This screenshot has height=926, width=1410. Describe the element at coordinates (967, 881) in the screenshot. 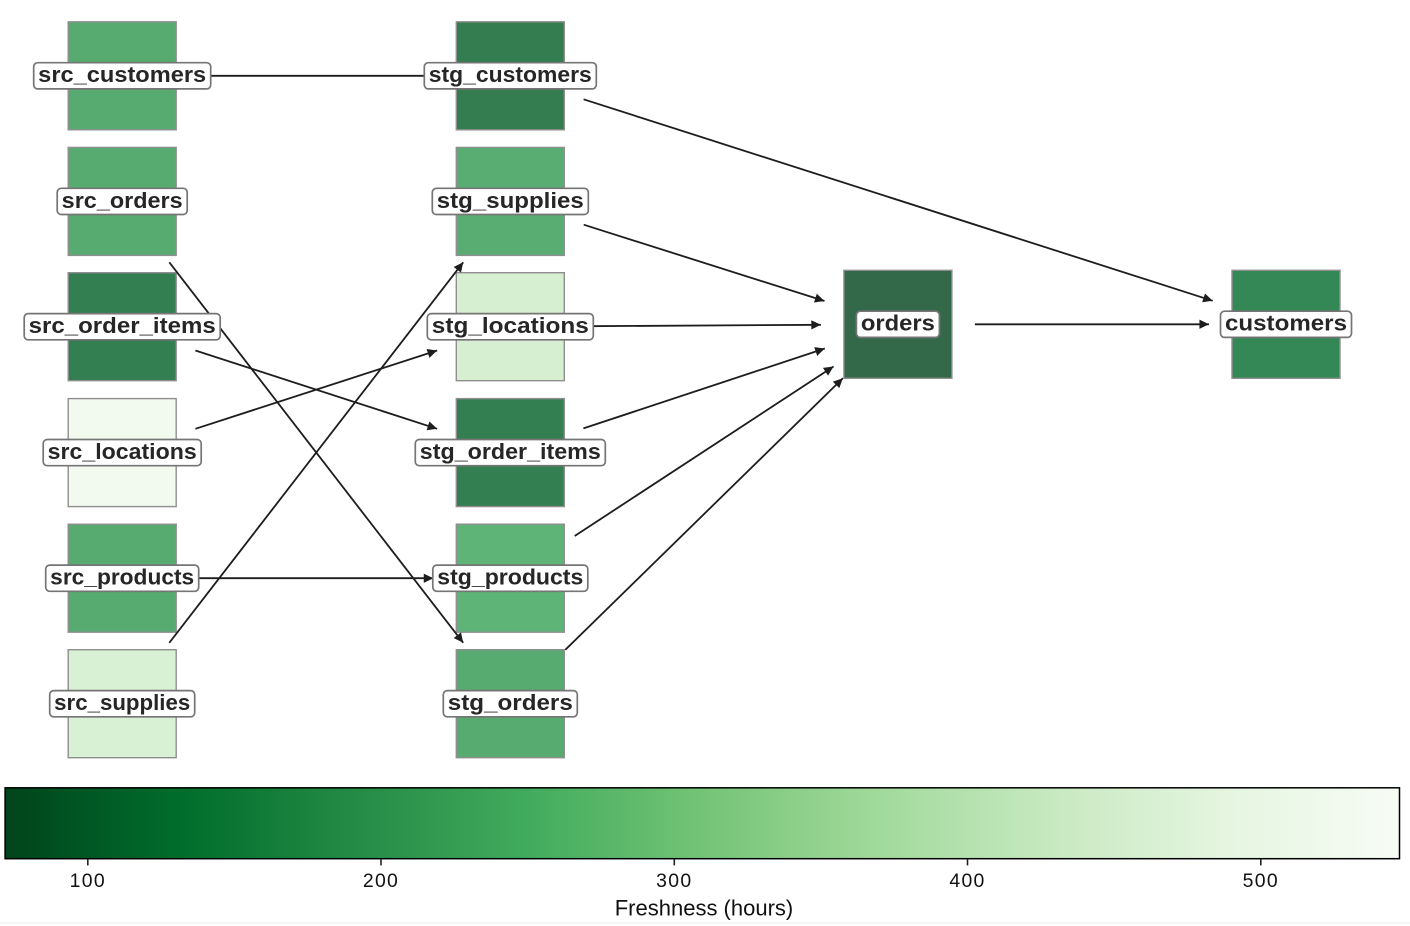

I see `svg-text: 400` at that location.